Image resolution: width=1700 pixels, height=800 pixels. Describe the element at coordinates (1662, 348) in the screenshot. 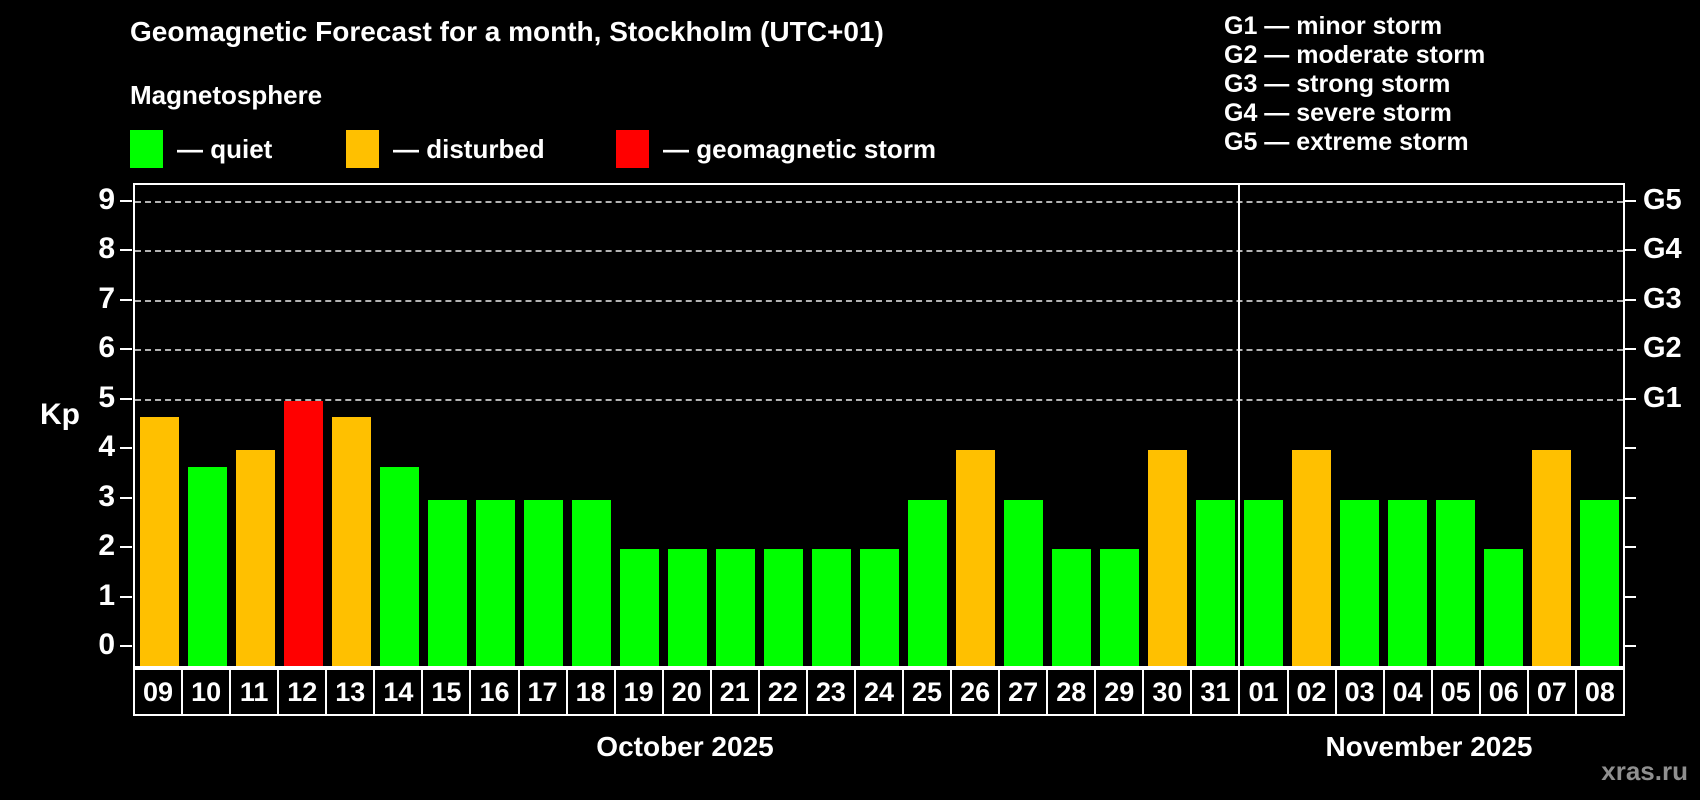

I see `g-axis-label-g2: G2` at that location.